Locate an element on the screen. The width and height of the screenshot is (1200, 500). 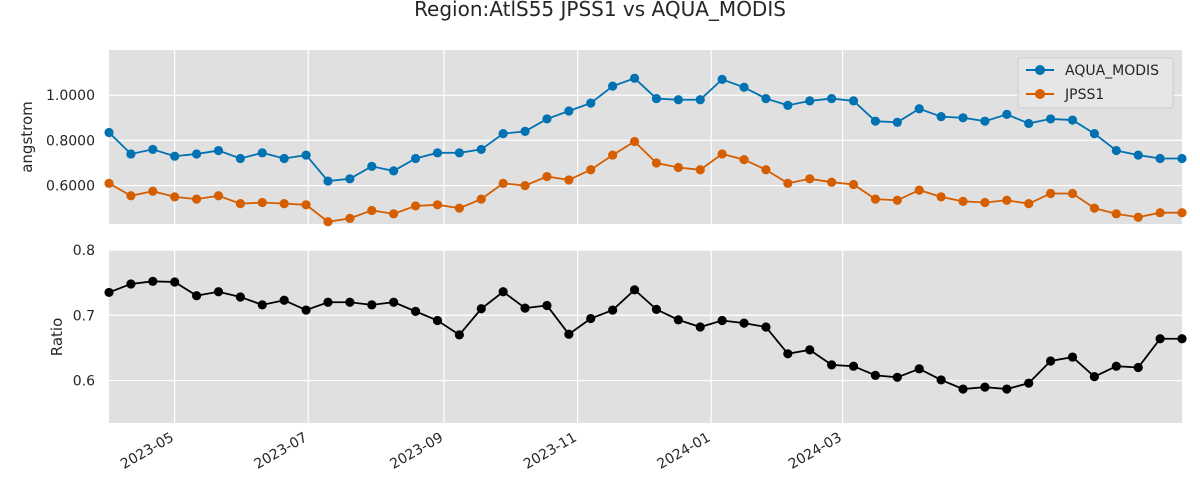
bottom-y-axis-label: Ratio is located at coordinates (57, 337).